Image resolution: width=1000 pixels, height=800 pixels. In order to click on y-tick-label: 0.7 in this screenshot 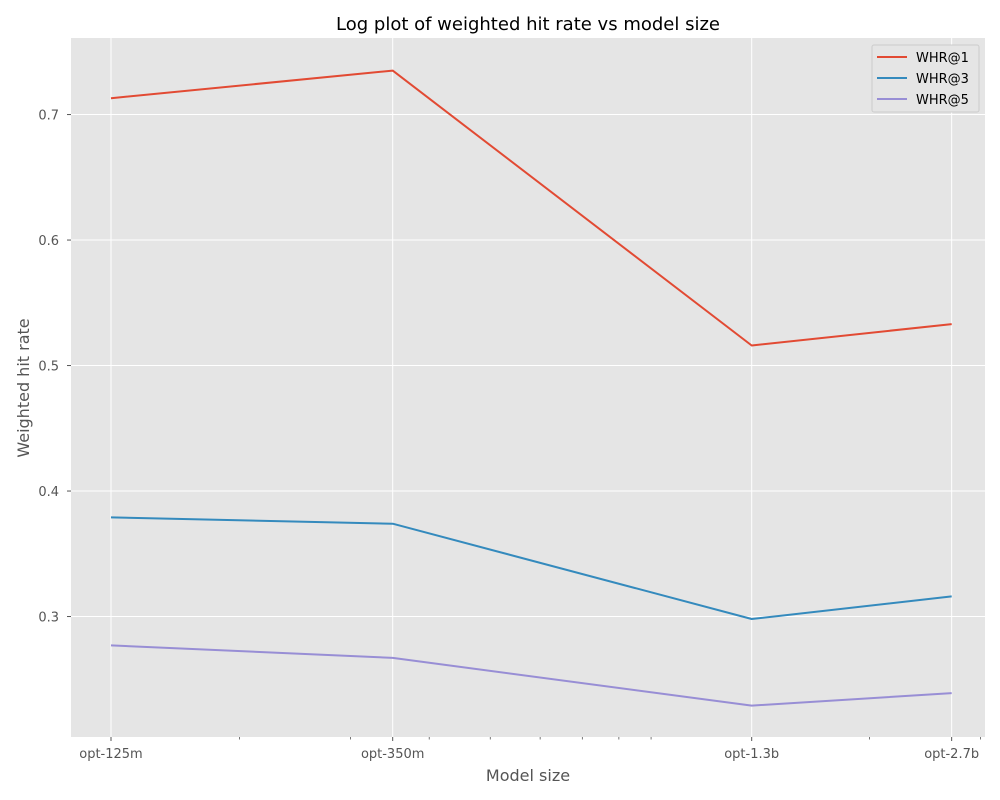, I will do `click(48, 116)`.